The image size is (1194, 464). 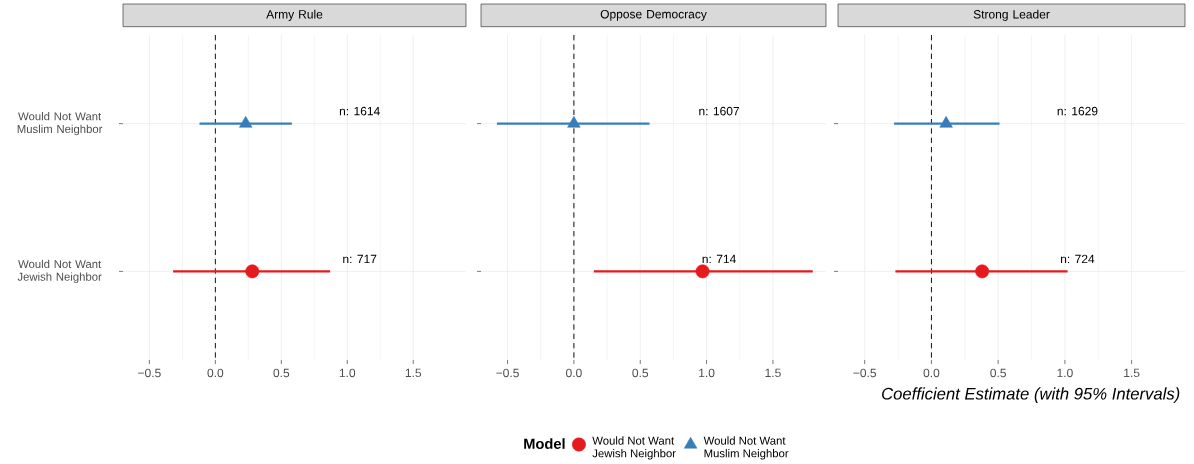 I want to click on chart-title: Strong Leader, so click(x=1011, y=15).